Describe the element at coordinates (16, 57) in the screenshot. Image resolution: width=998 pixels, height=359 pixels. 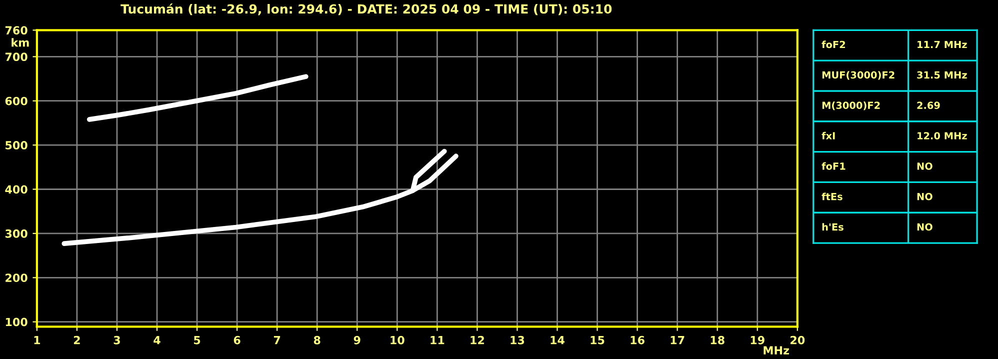
I see `y-tick-label: 700` at that location.